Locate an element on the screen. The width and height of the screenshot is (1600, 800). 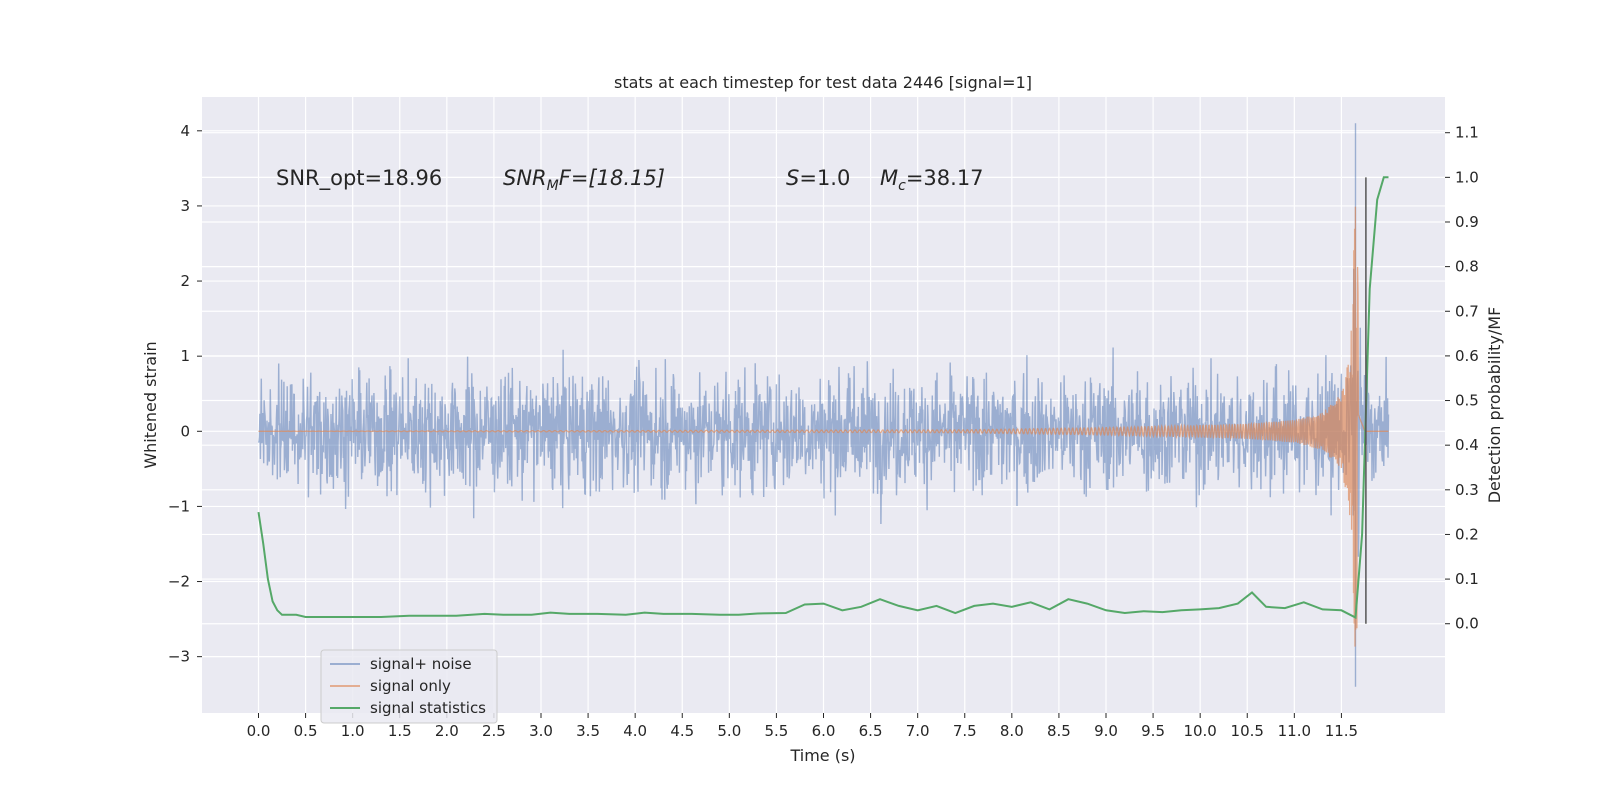
x-tick-label: 5.5 is located at coordinates (776, 731).